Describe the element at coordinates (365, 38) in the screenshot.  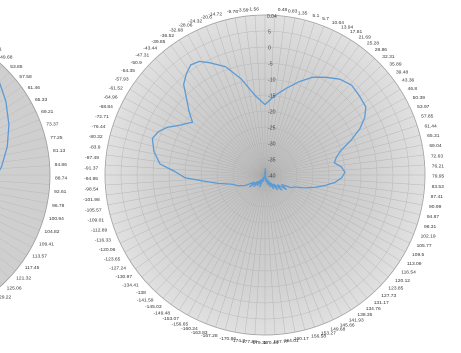
I see `angle-label-right: 21.69` at that location.